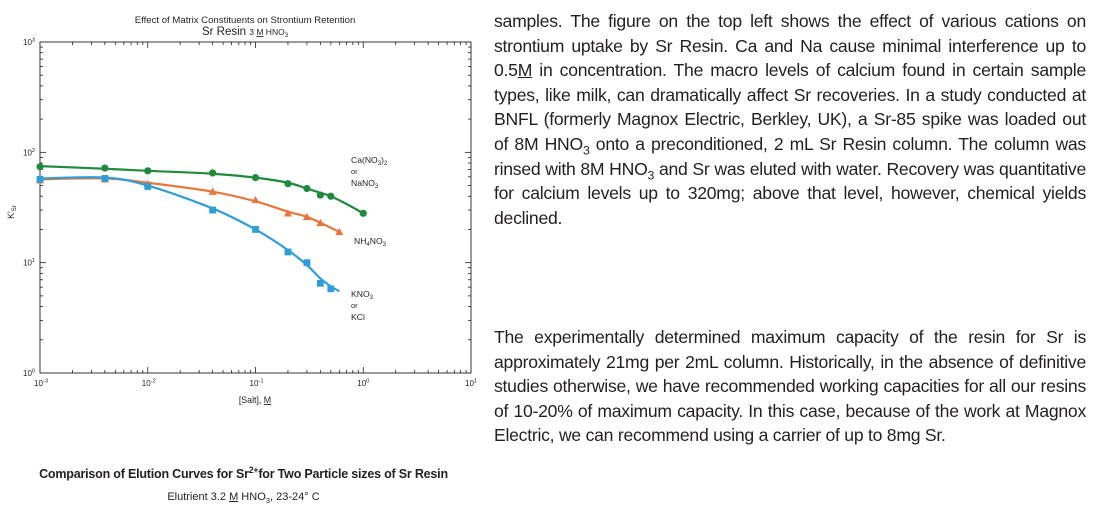 This screenshot has height=521, width=1099. What do you see at coordinates (29, 374) in the screenshot?
I see `y-tick-label: 10⁰` at bounding box center [29, 374].